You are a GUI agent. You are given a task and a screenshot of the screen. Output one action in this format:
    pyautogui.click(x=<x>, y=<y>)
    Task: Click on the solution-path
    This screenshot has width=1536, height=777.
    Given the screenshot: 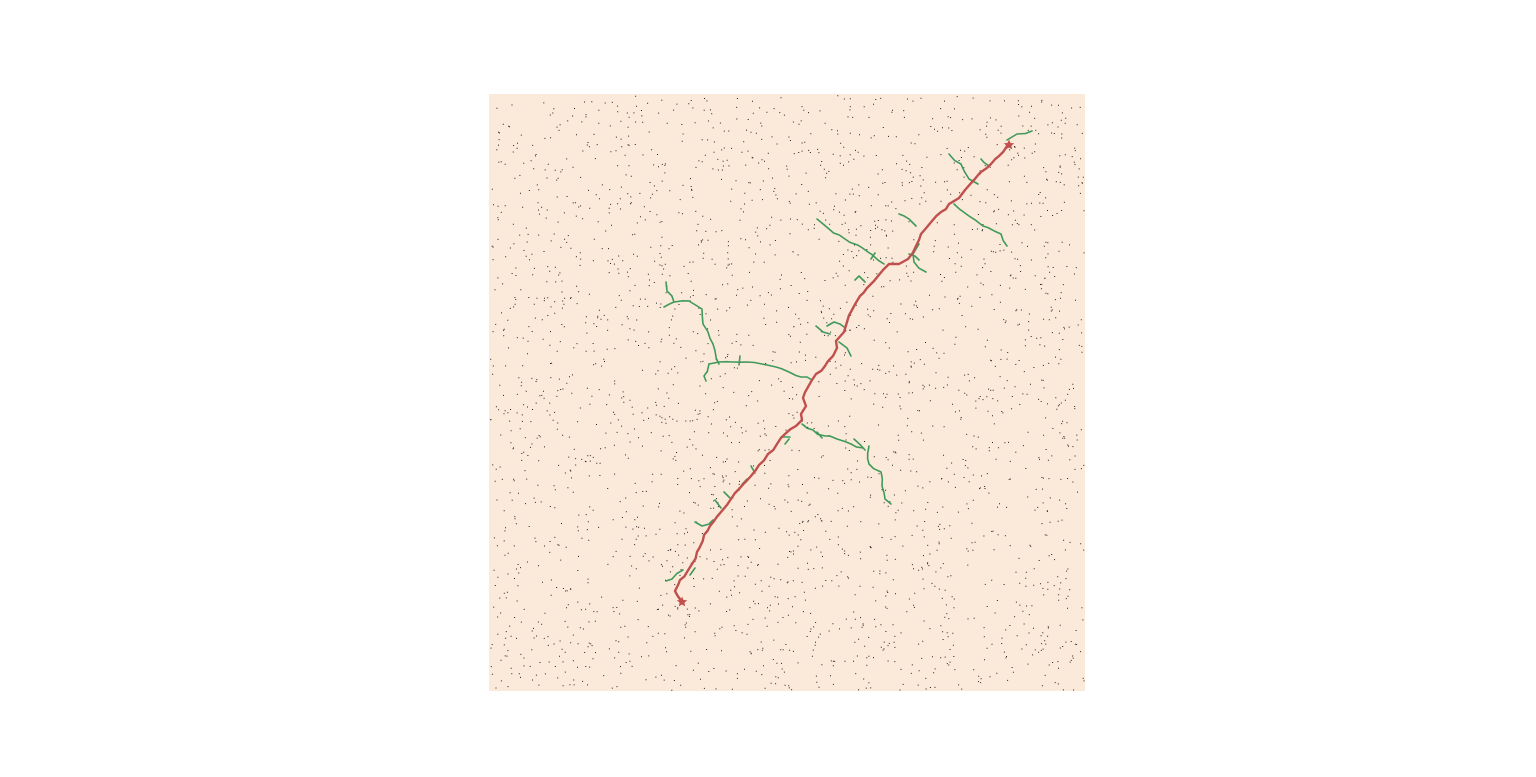 What is the action you would take?
    pyautogui.click(x=841, y=374)
    